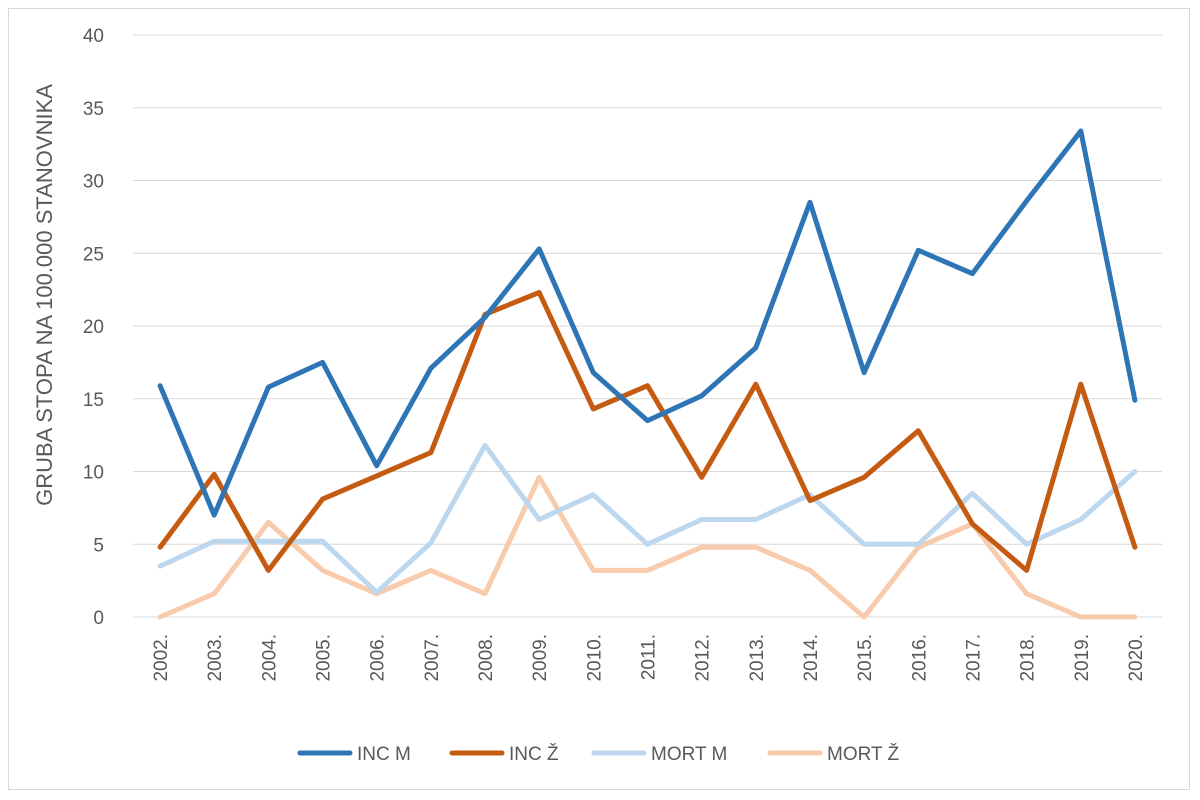 Image resolution: width=1200 pixels, height=800 pixels. I want to click on legend-label: INC Ž, so click(534, 754).